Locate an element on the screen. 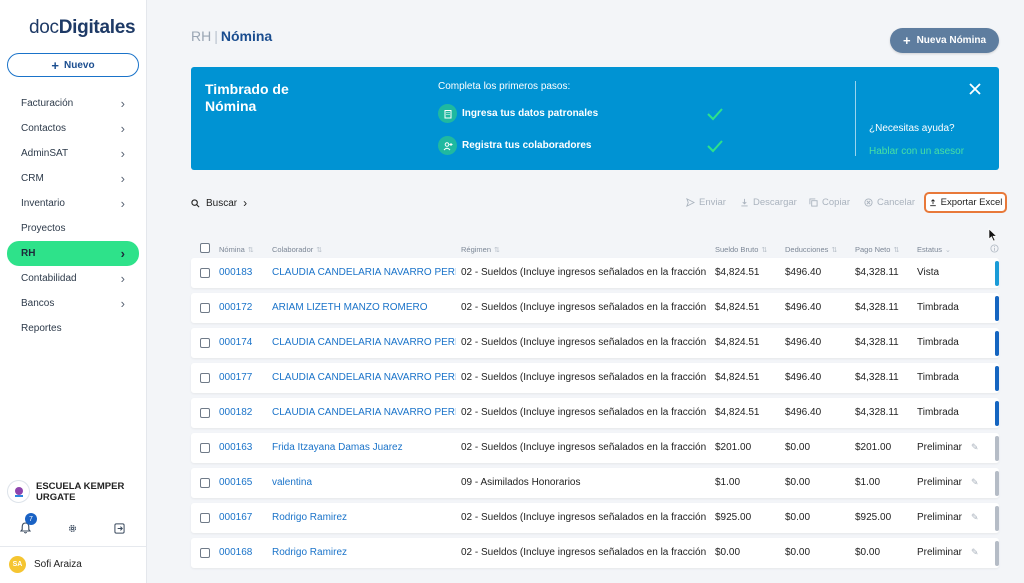 Image resolution: width=1024 pixels, height=583 pixels. new-button-label: Nuevo is located at coordinates (79, 65).